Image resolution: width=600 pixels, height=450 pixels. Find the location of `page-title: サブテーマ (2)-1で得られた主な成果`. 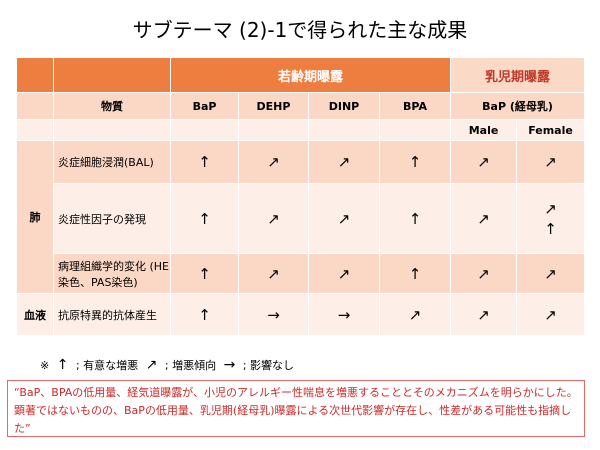

page-title: サブテーマ (2)-1で得られた主な成果 is located at coordinates (300, 30).